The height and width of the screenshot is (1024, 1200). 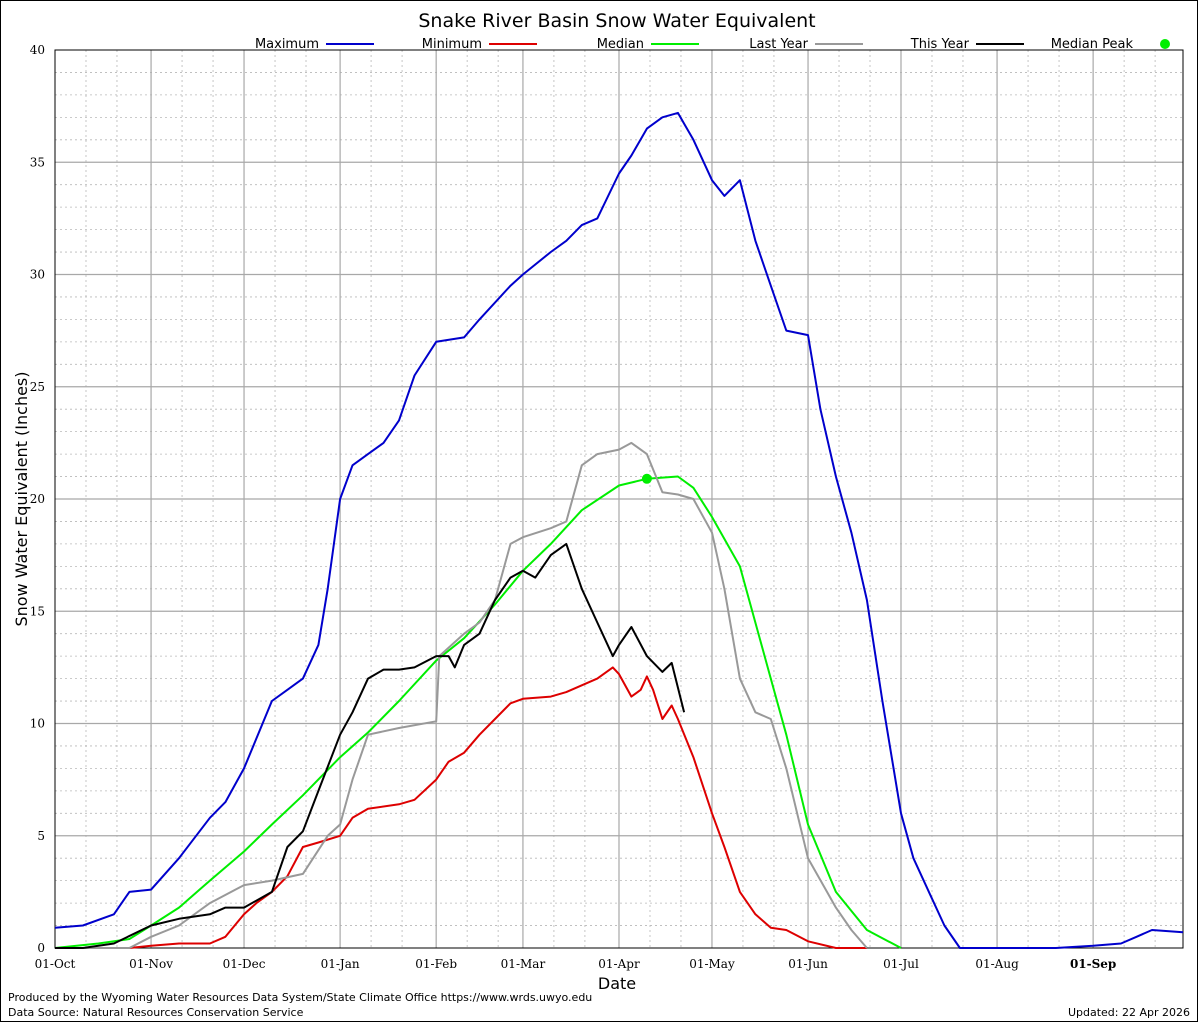 What do you see at coordinates (41, 948) in the screenshot?
I see `y-tick-label: 0` at bounding box center [41, 948].